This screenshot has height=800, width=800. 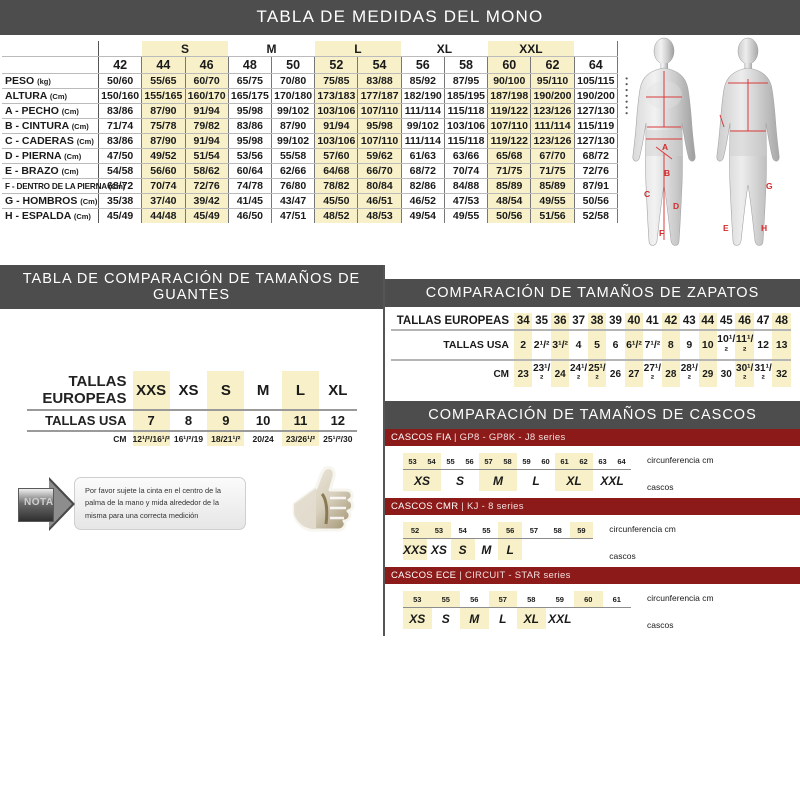 I want to click on suit-size-50: 50, so click(x=292, y=65).